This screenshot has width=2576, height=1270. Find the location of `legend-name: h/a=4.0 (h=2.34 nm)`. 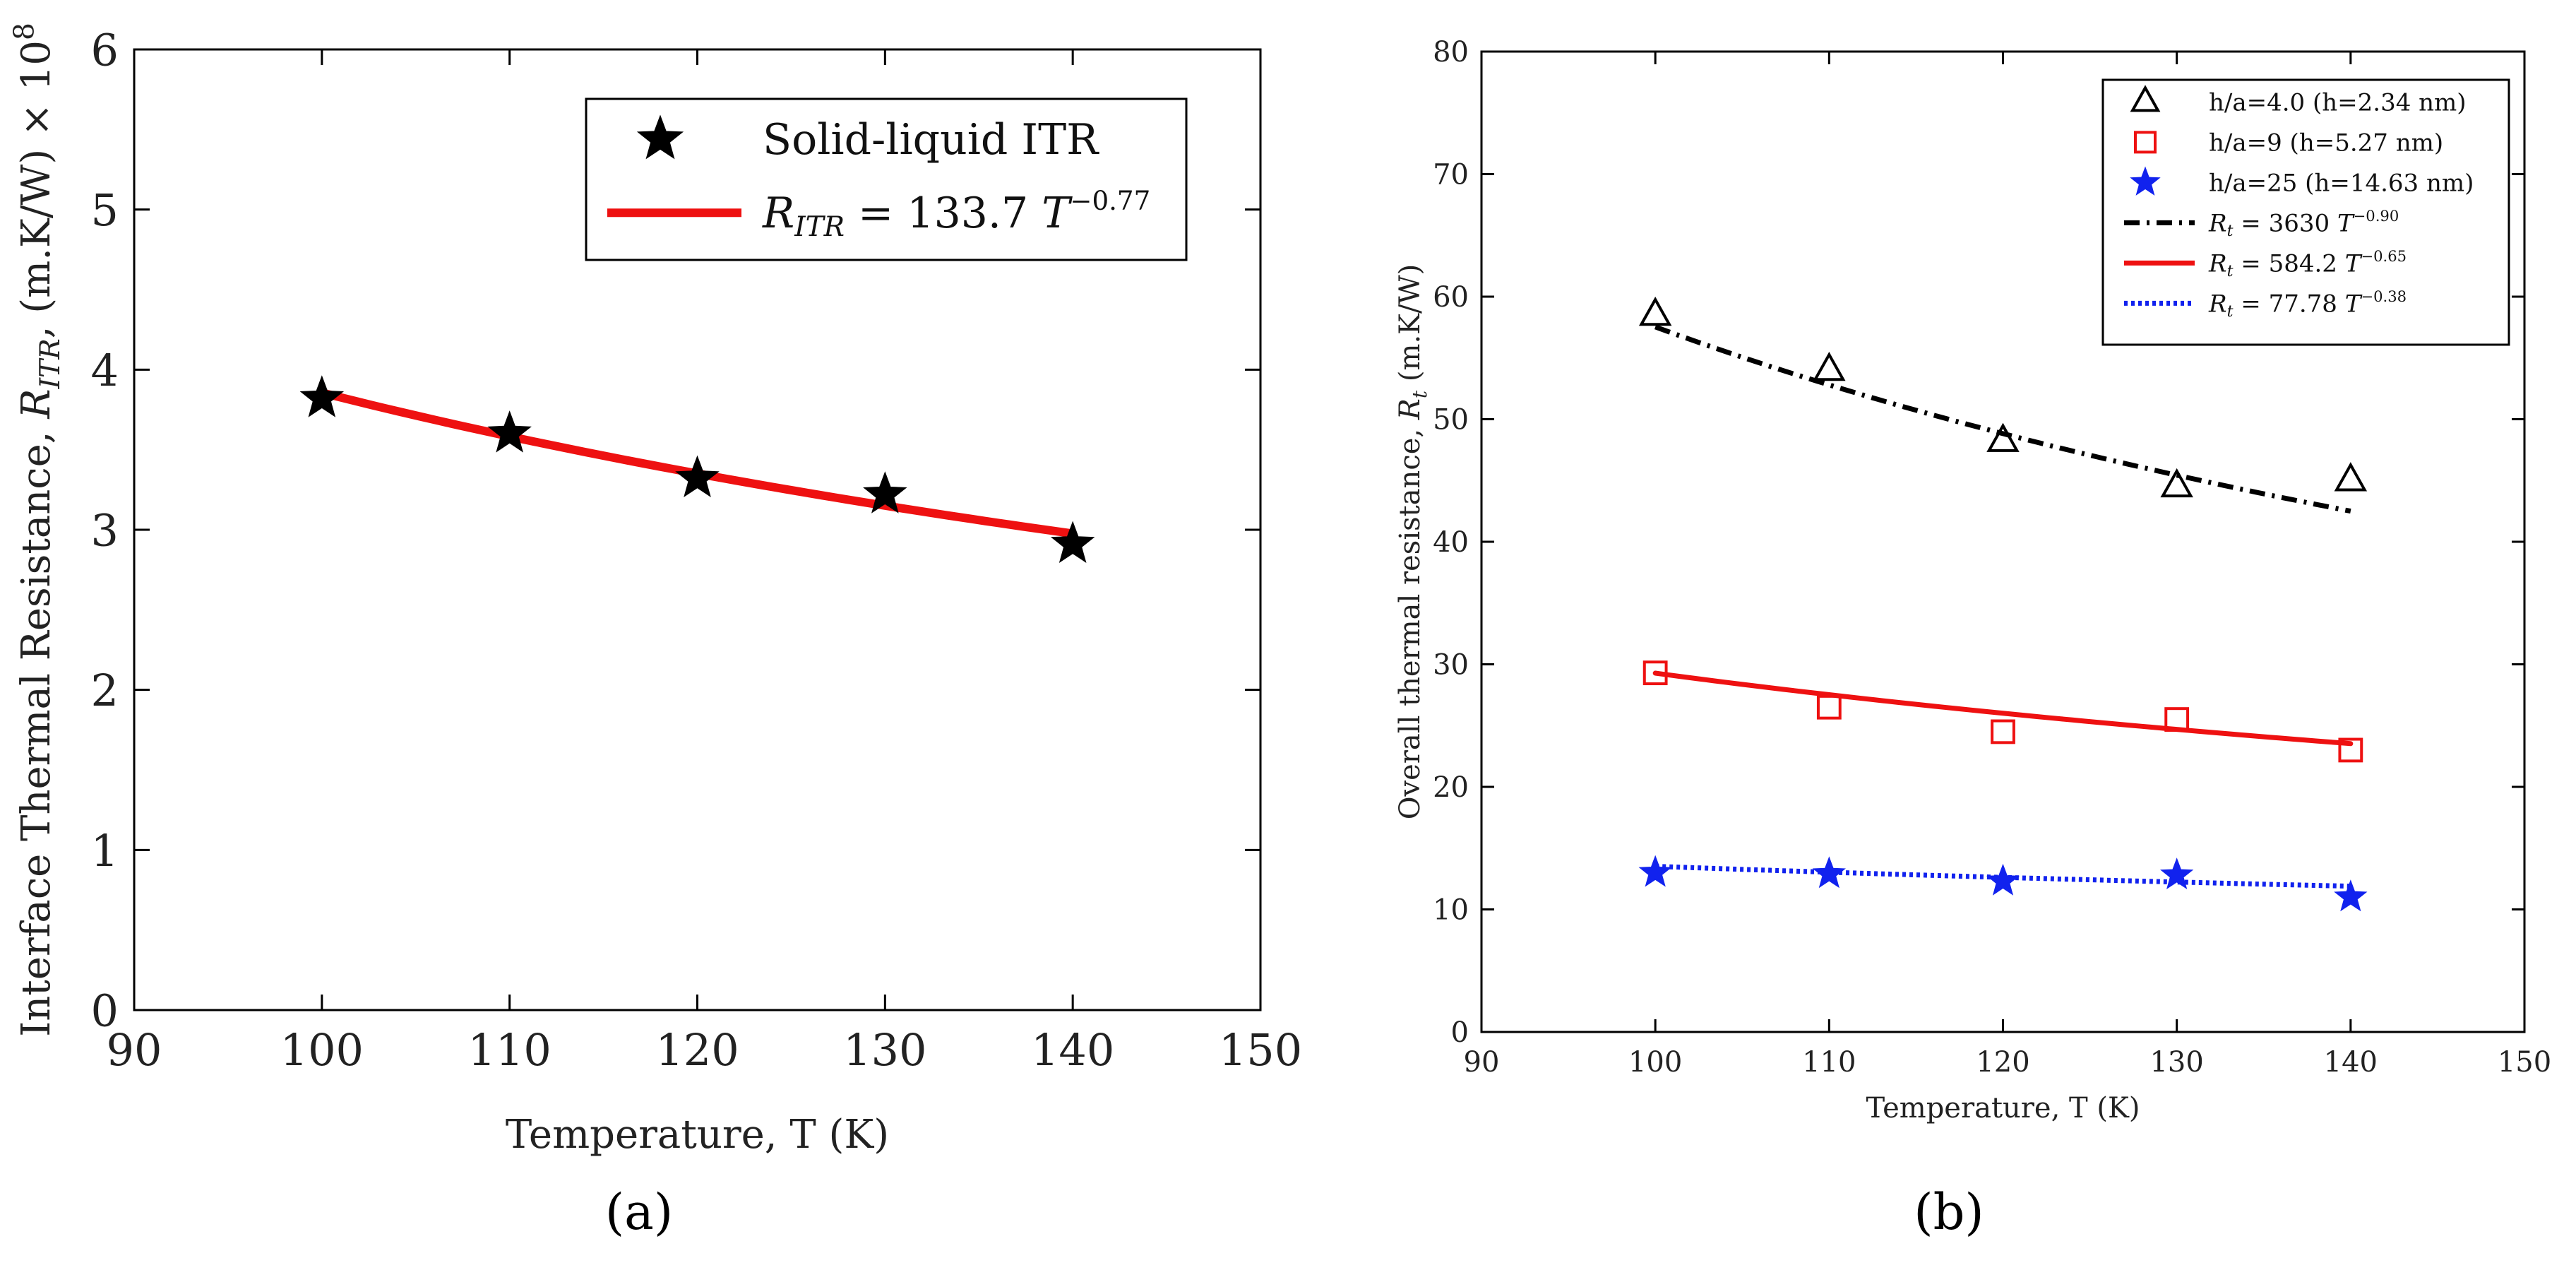

legend-name: h/a=4.0 (h=2.34 nm) is located at coordinates (2338, 102).